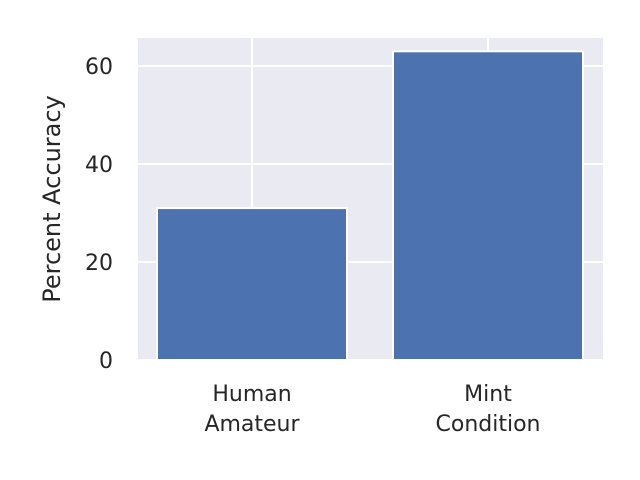 Image resolution: width=640 pixels, height=480 pixels. I want to click on y-axis-label: Percent Accuracy, so click(52, 199).